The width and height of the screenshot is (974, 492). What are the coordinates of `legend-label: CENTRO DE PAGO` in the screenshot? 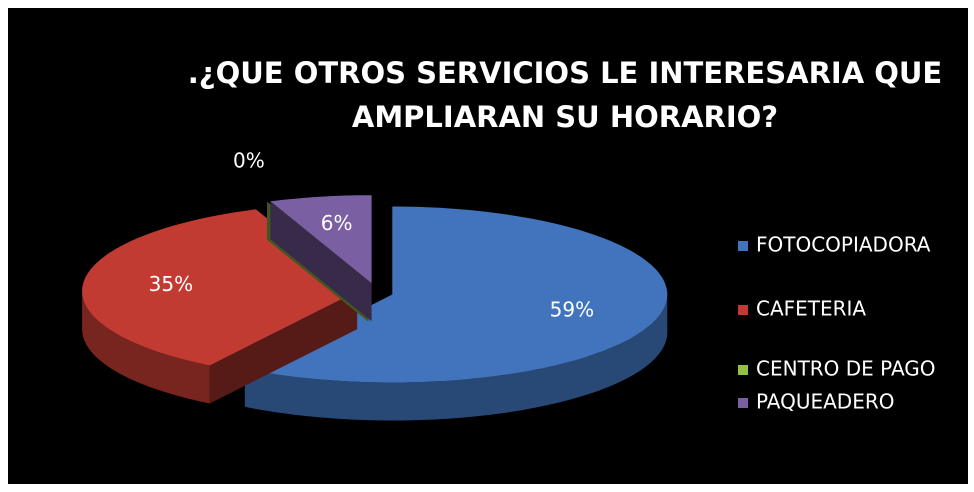 It's located at (846, 369).